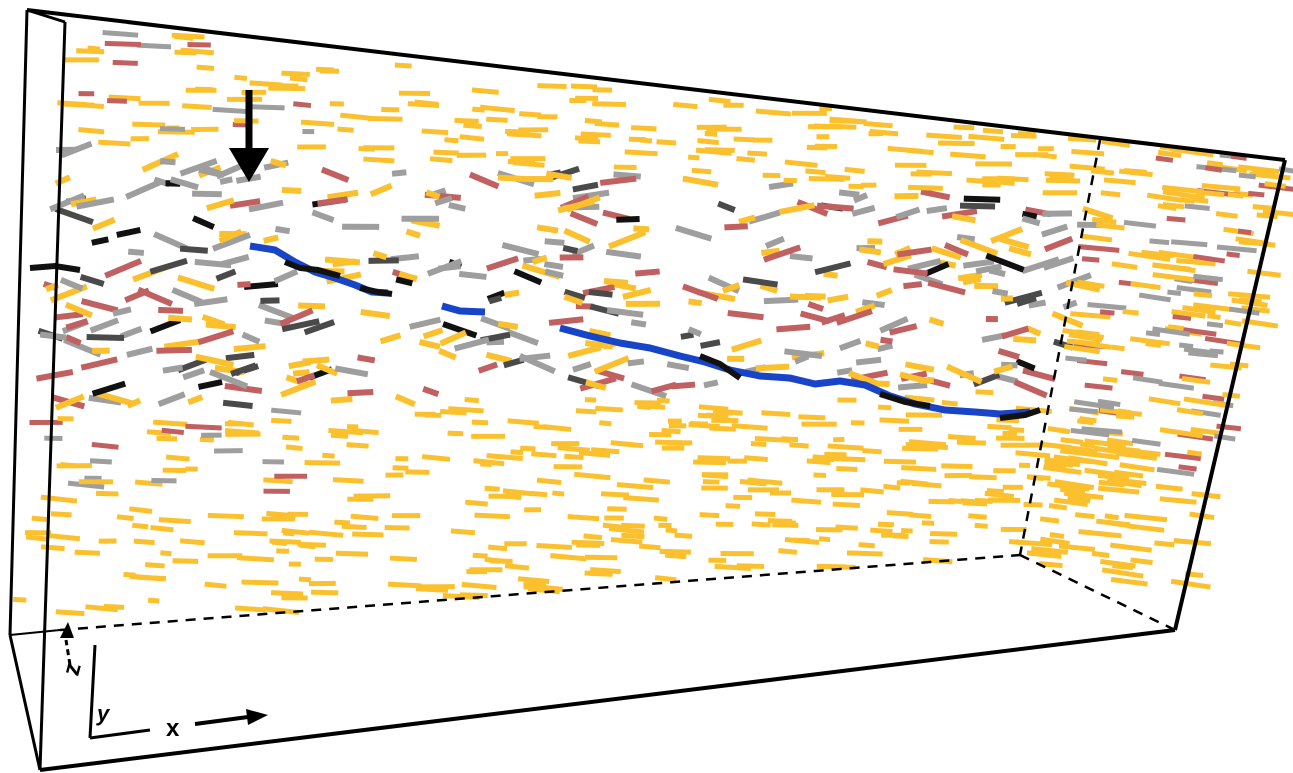 The height and width of the screenshot is (773, 1293). Describe the element at coordinates (103, 713) in the screenshot. I see `axis-label-y: y` at that location.